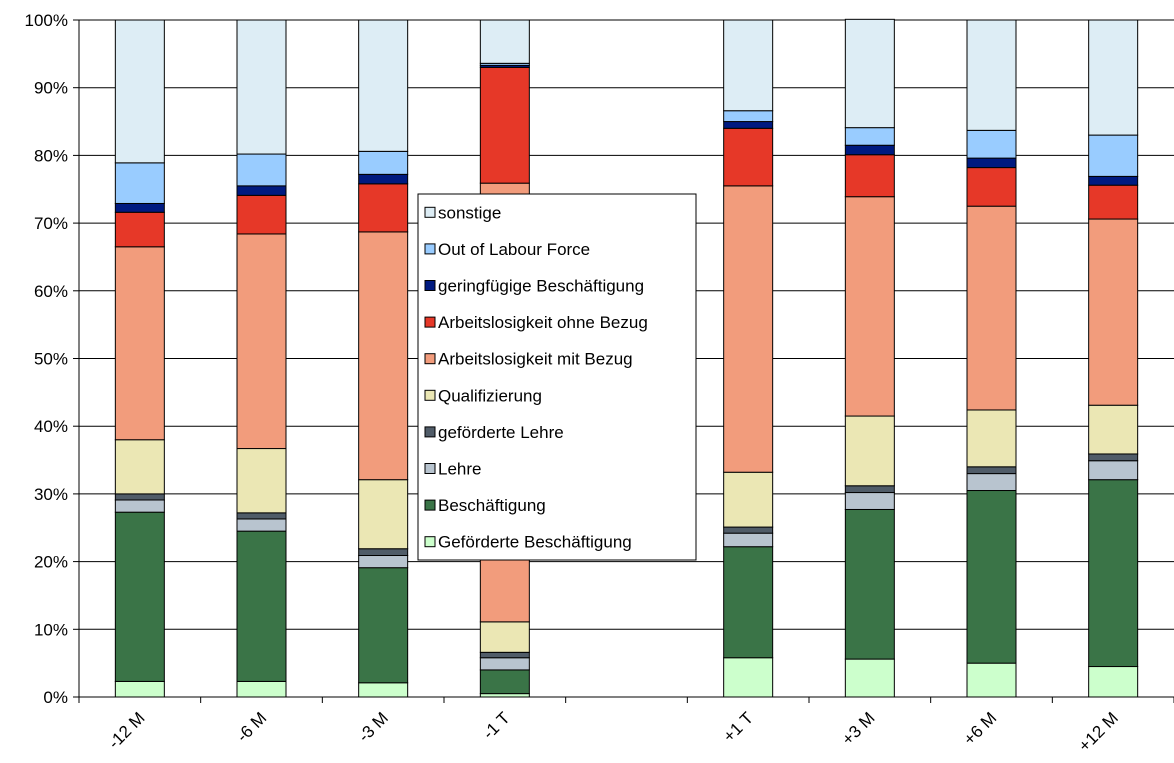 Image resolution: width=1174 pixels, height=763 pixels. What do you see at coordinates (51, 359) in the screenshot?
I see `y-tick-label: 50%` at bounding box center [51, 359].